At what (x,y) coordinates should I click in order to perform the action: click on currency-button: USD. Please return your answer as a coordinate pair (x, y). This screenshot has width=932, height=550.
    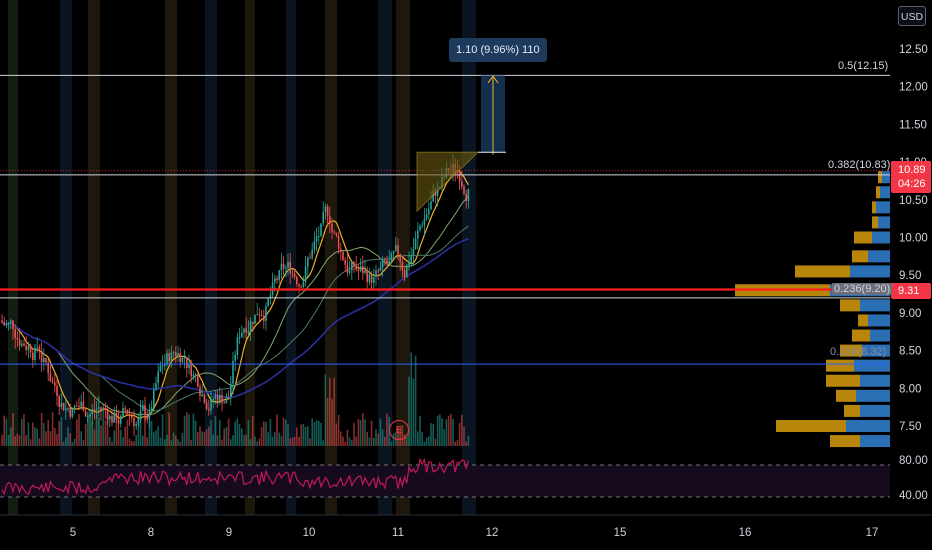
    Looking at the image, I should click on (912, 16).